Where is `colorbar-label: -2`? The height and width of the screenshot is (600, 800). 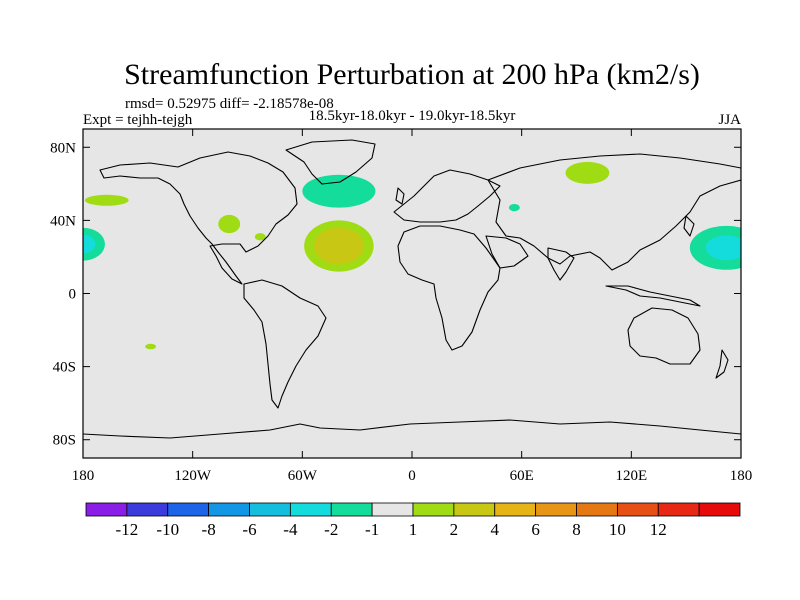
colorbar-label: -2 is located at coordinates (331, 529).